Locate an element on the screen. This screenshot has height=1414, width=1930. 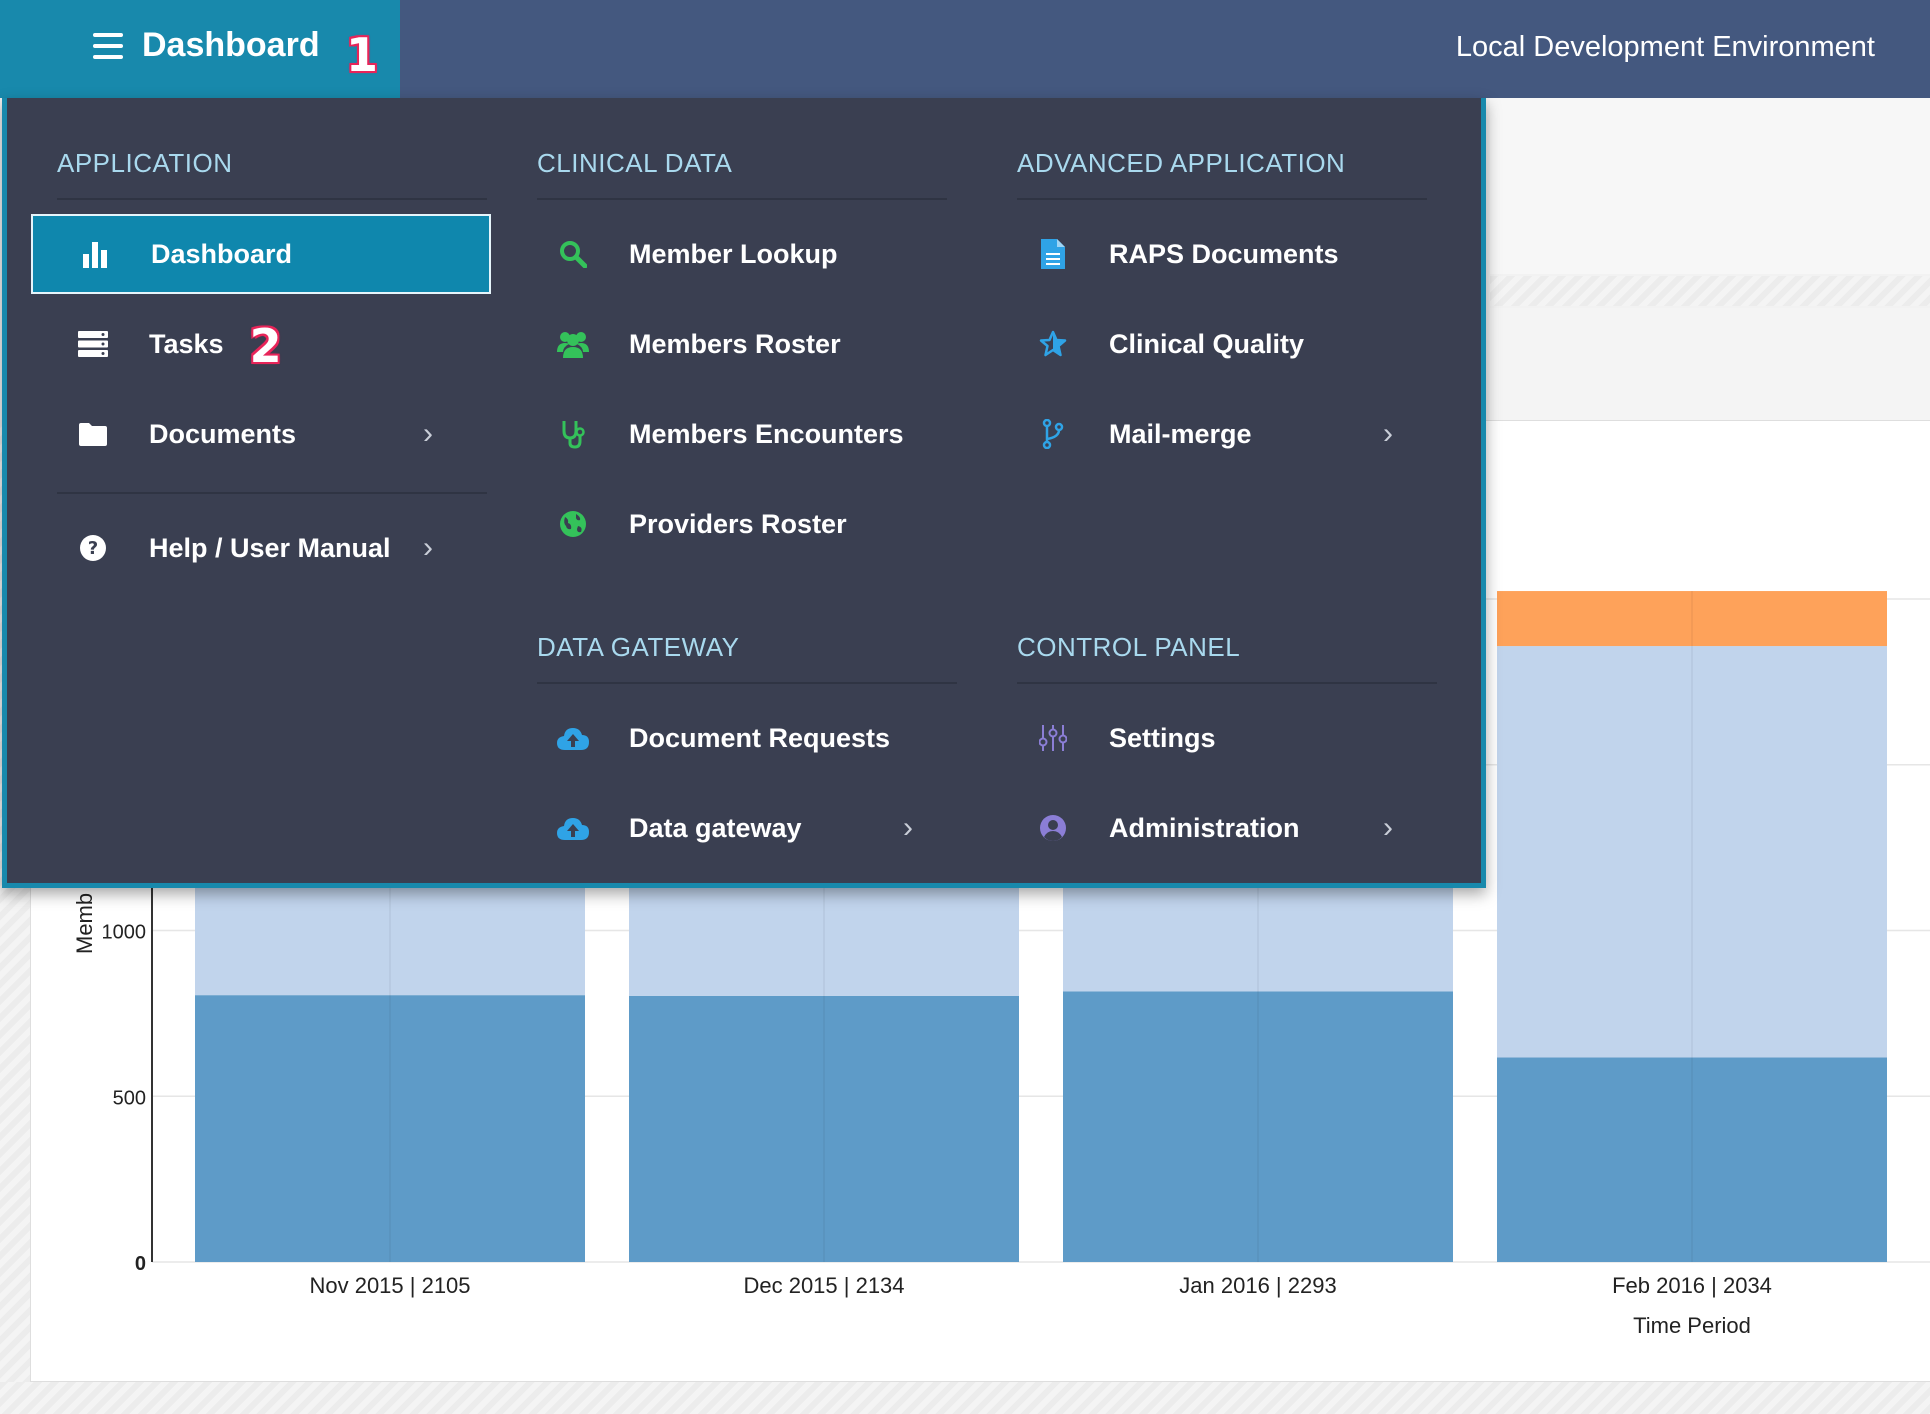
menu-item-help: ? Help / User Manual › is located at coordinates (261, 548).